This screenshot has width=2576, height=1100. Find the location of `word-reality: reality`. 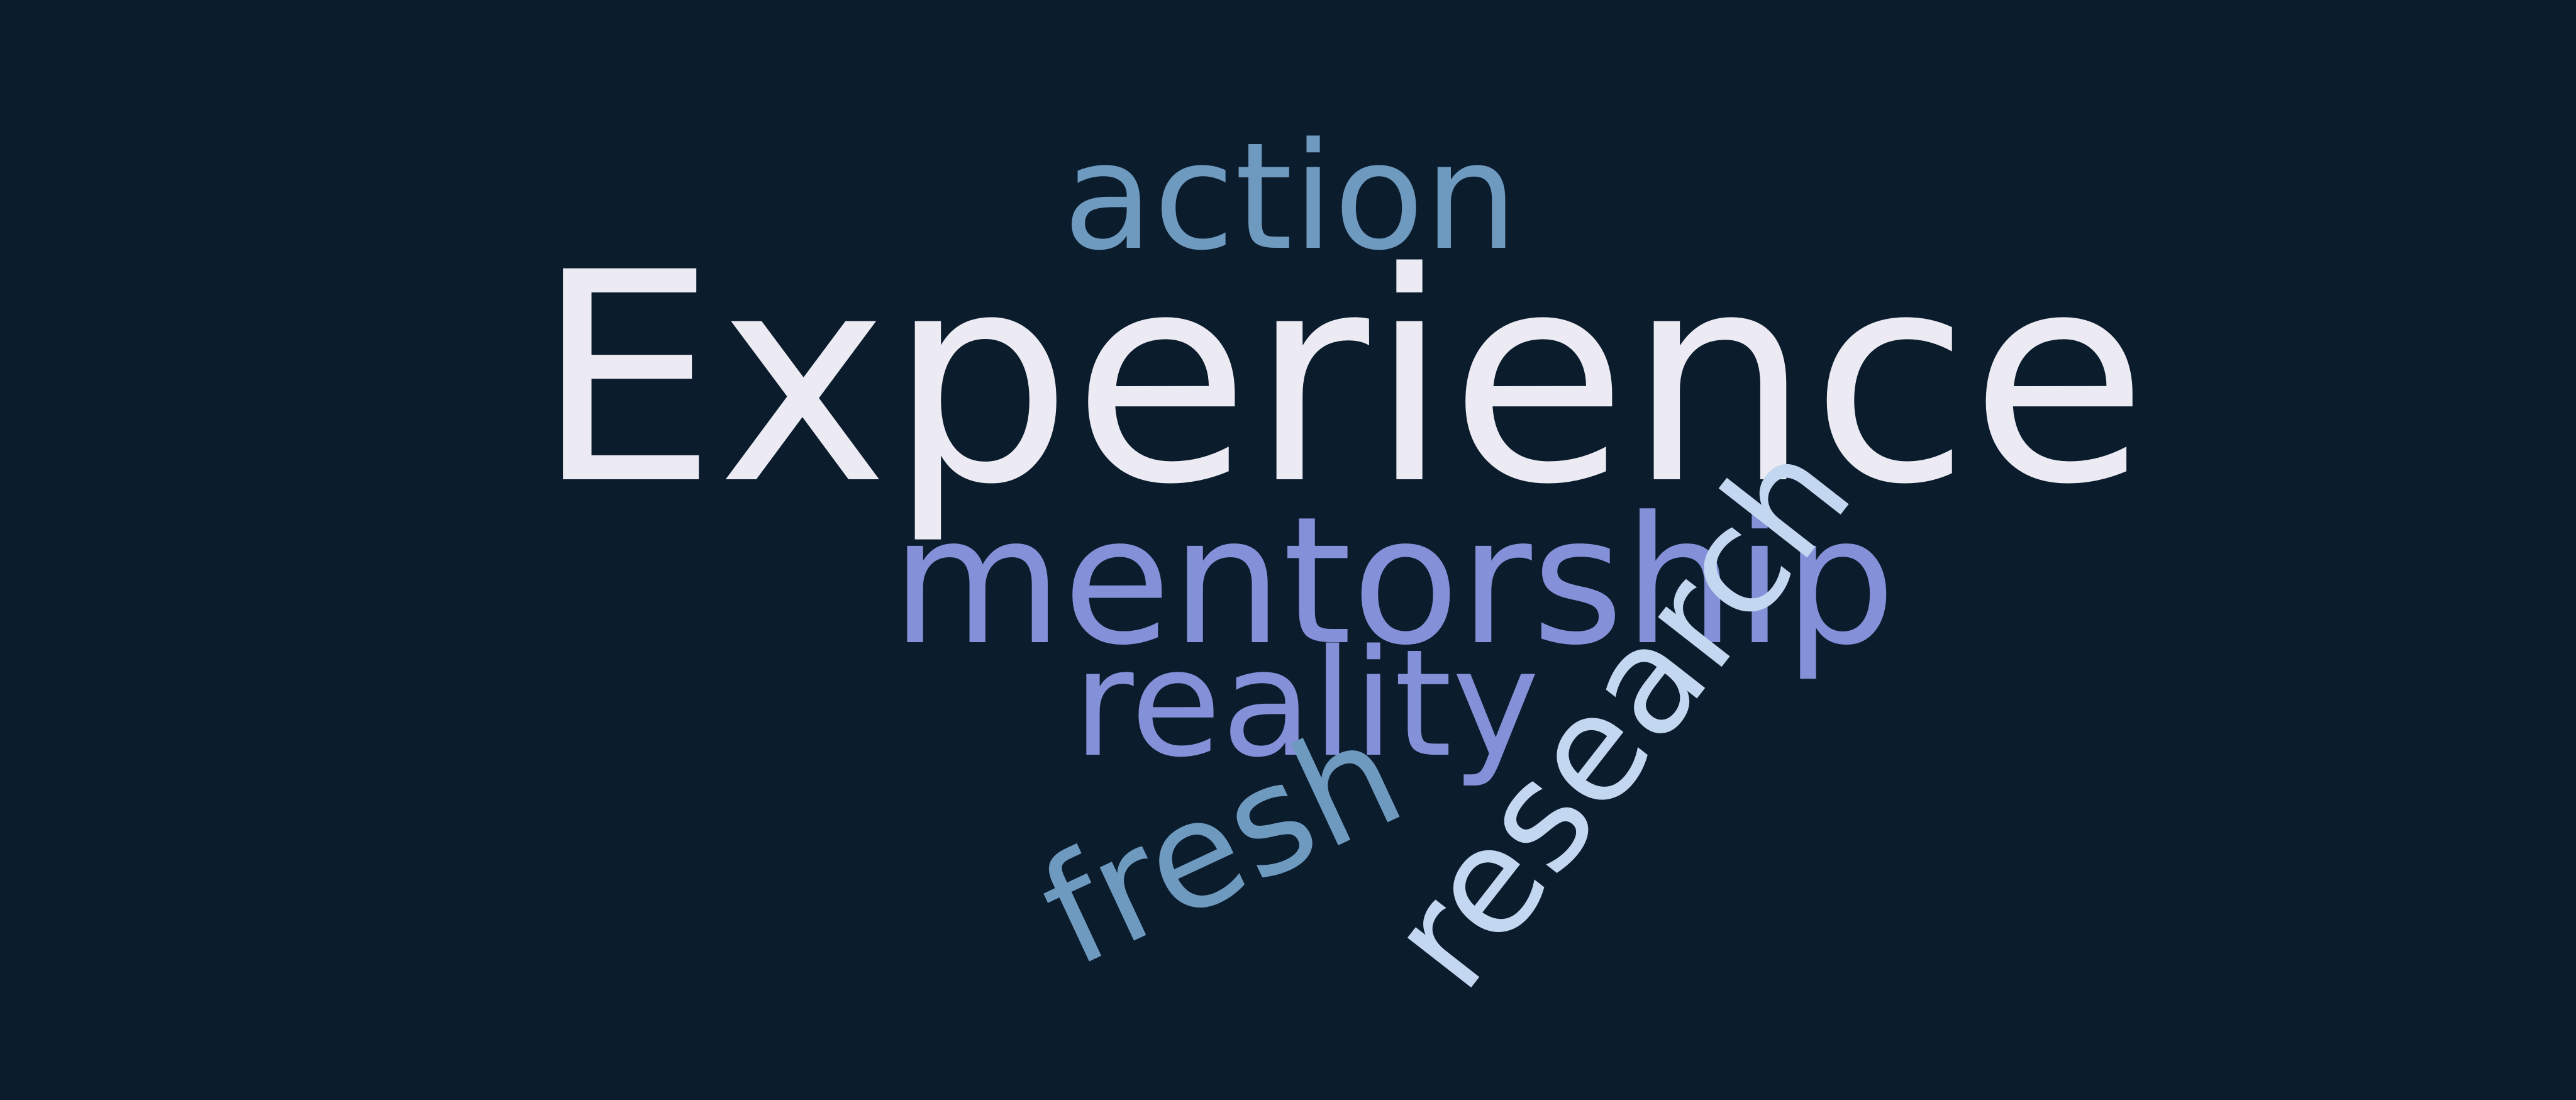

word-reality: reality is located at coordinates (1306, 704).